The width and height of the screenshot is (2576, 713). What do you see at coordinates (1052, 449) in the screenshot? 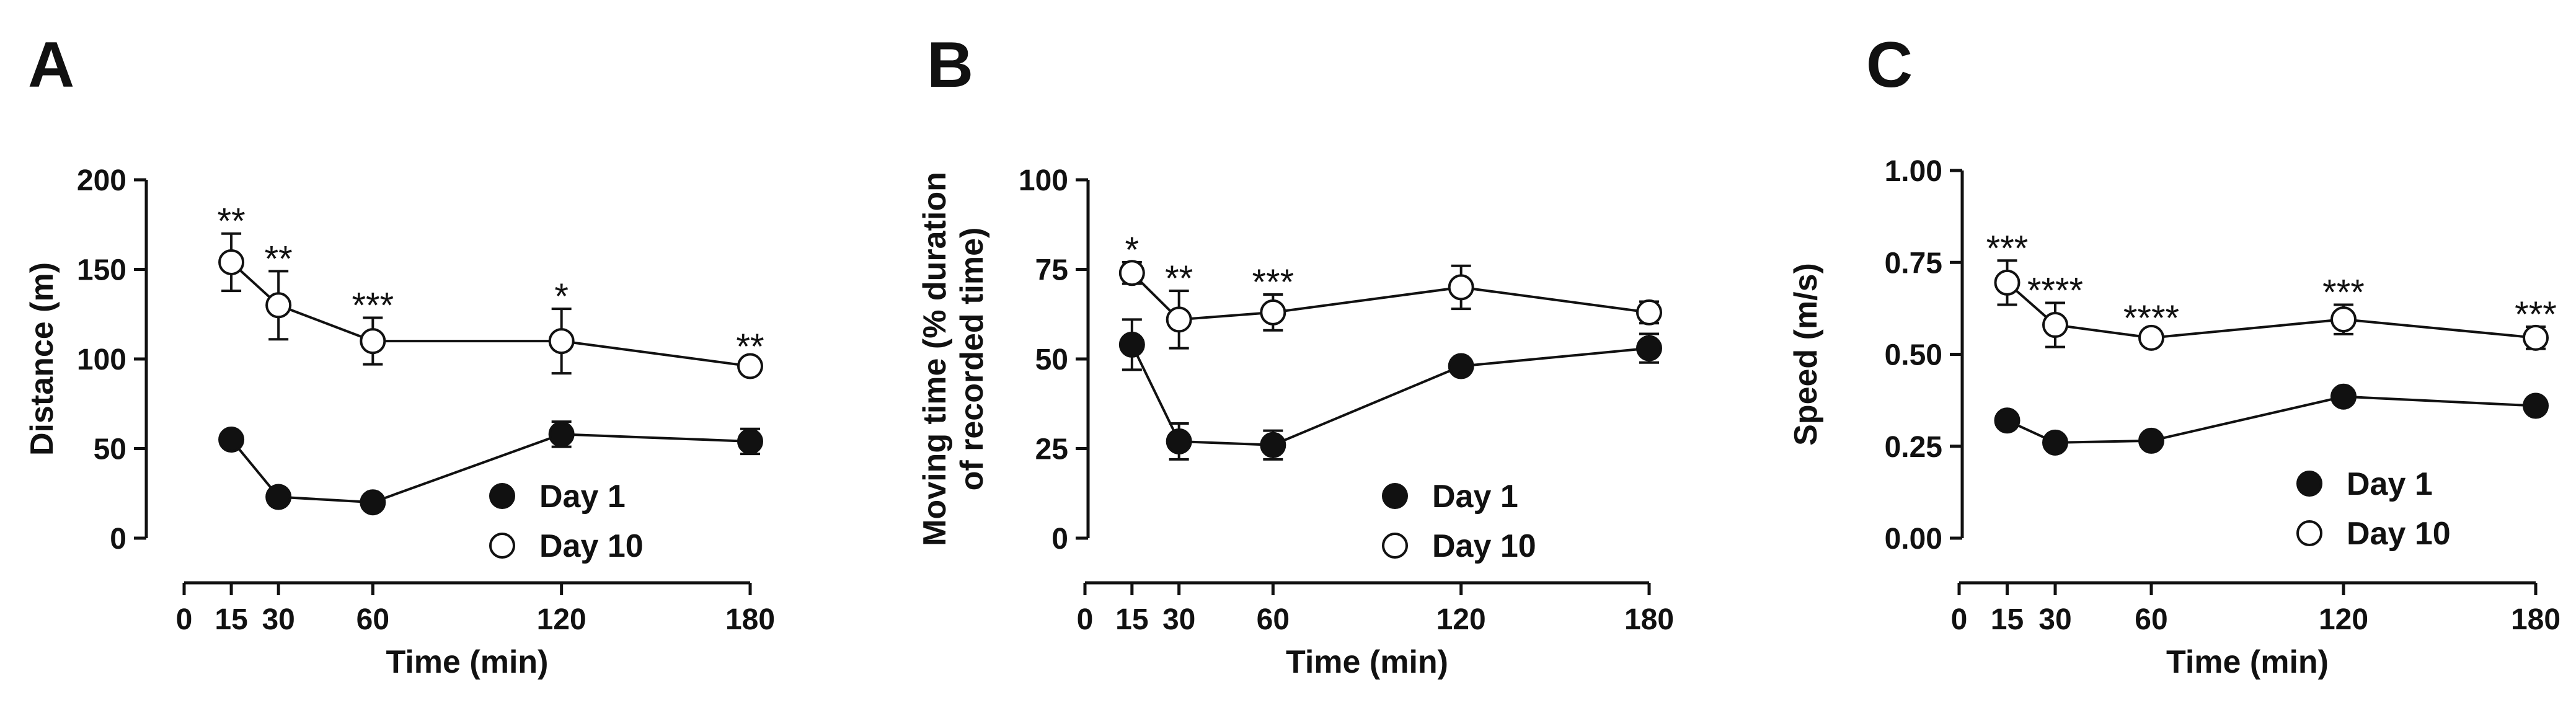
I see `y-tick-label: 25` at bounding box center [1052, 449].